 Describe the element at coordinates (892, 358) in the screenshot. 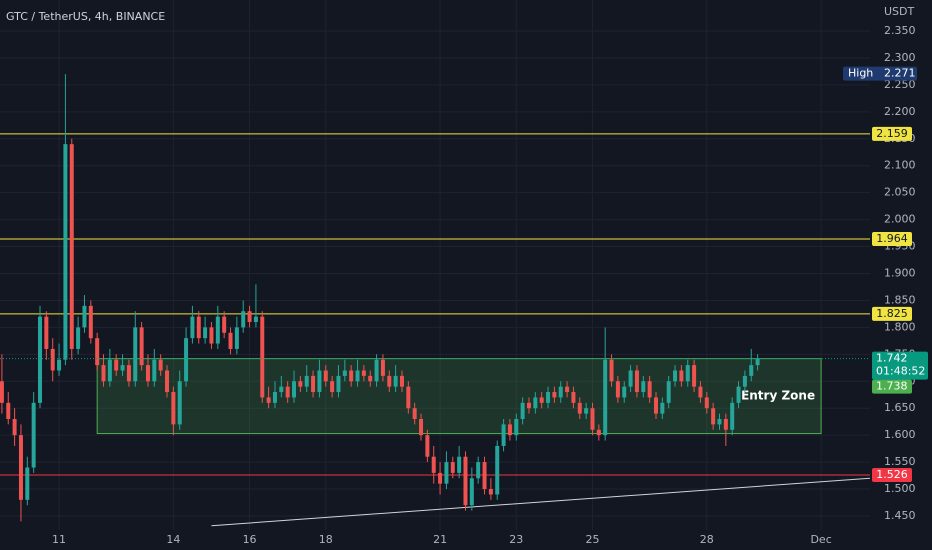

I see `last-price-label: 1.742` at that location.